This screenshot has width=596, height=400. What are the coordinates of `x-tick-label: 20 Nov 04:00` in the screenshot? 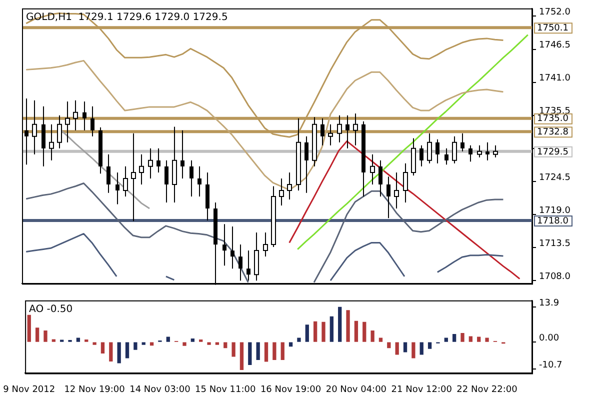 It's located at (356, 389).